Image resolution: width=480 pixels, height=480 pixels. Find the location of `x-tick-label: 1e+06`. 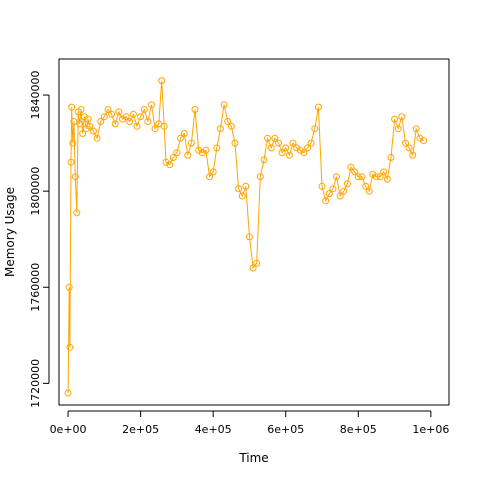

x-tick-label: 1e+06 is located at coordinates (430, 429).